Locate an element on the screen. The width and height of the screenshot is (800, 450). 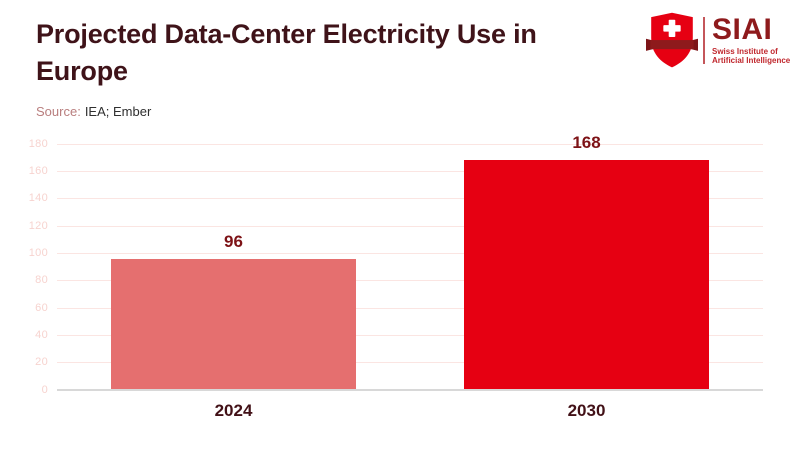
y-tick-label-20: 20 is located at coordinates (41, 362).